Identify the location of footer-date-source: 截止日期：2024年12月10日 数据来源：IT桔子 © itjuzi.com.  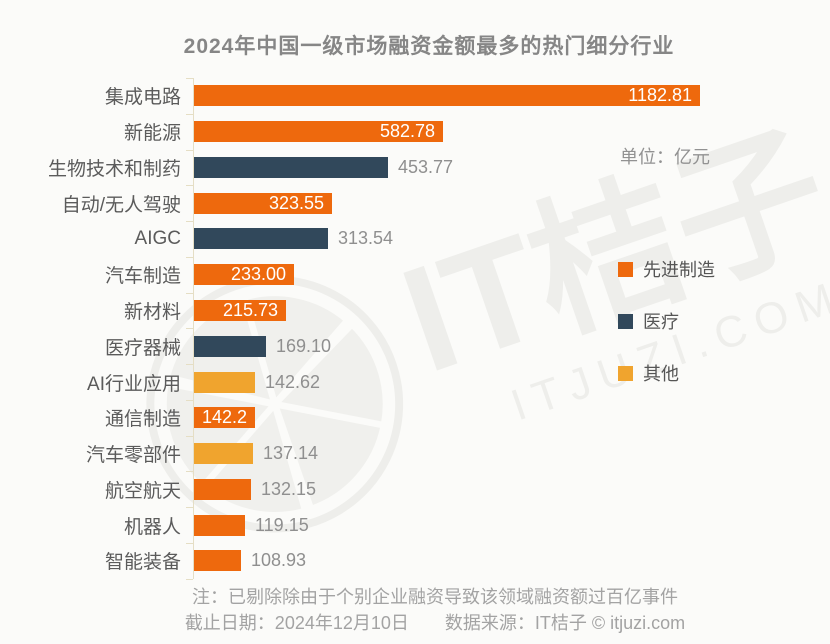
(435, 623).